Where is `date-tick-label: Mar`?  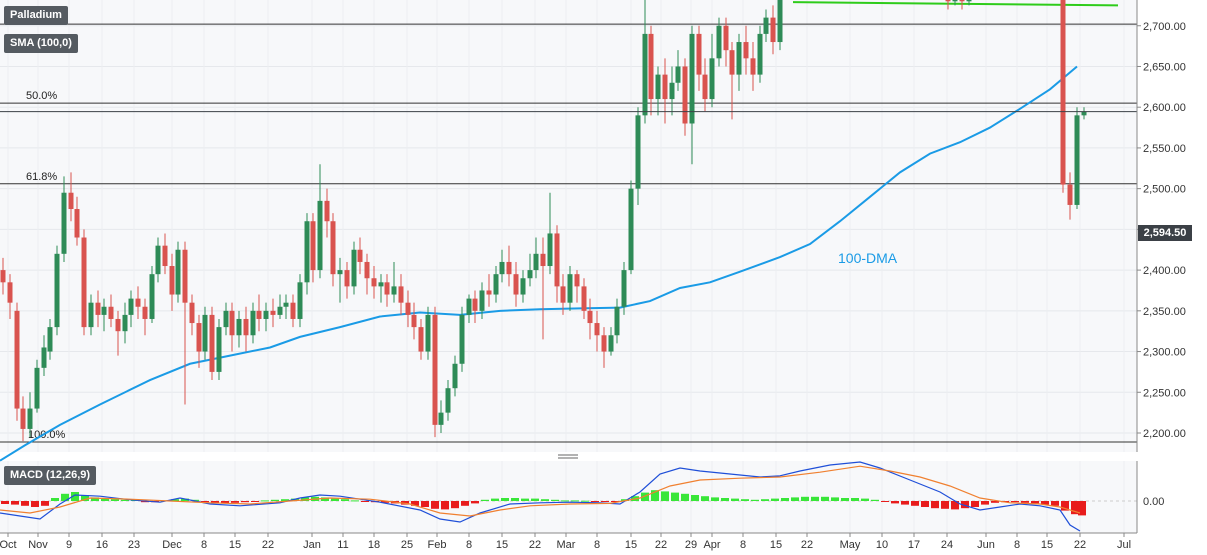
date-tick-label: Mar is located at coordinates (566, 545).